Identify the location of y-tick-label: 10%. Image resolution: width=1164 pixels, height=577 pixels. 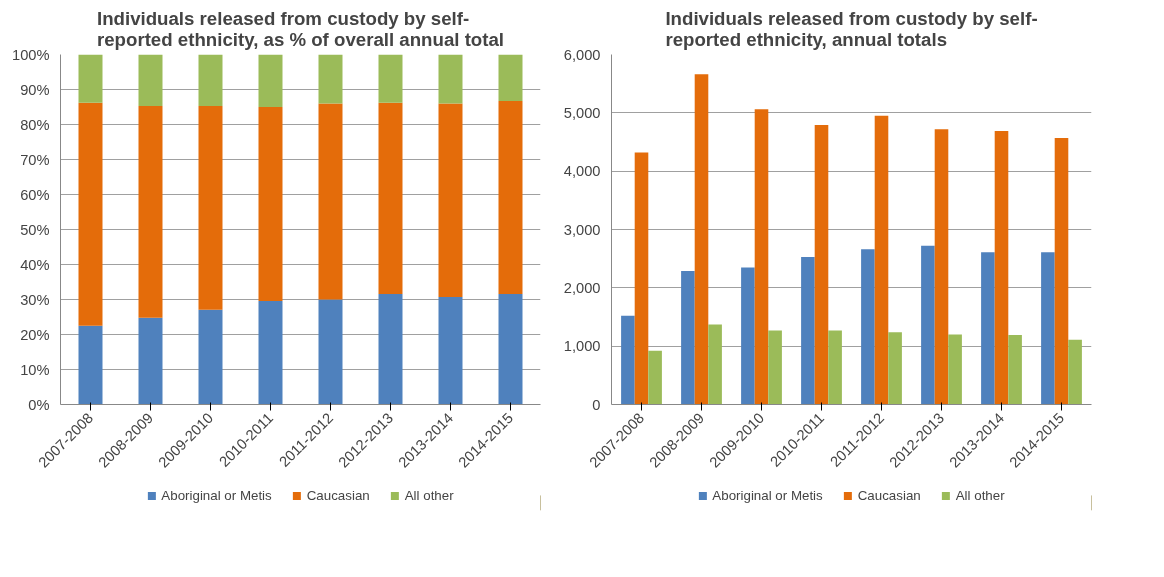
(35, 369).